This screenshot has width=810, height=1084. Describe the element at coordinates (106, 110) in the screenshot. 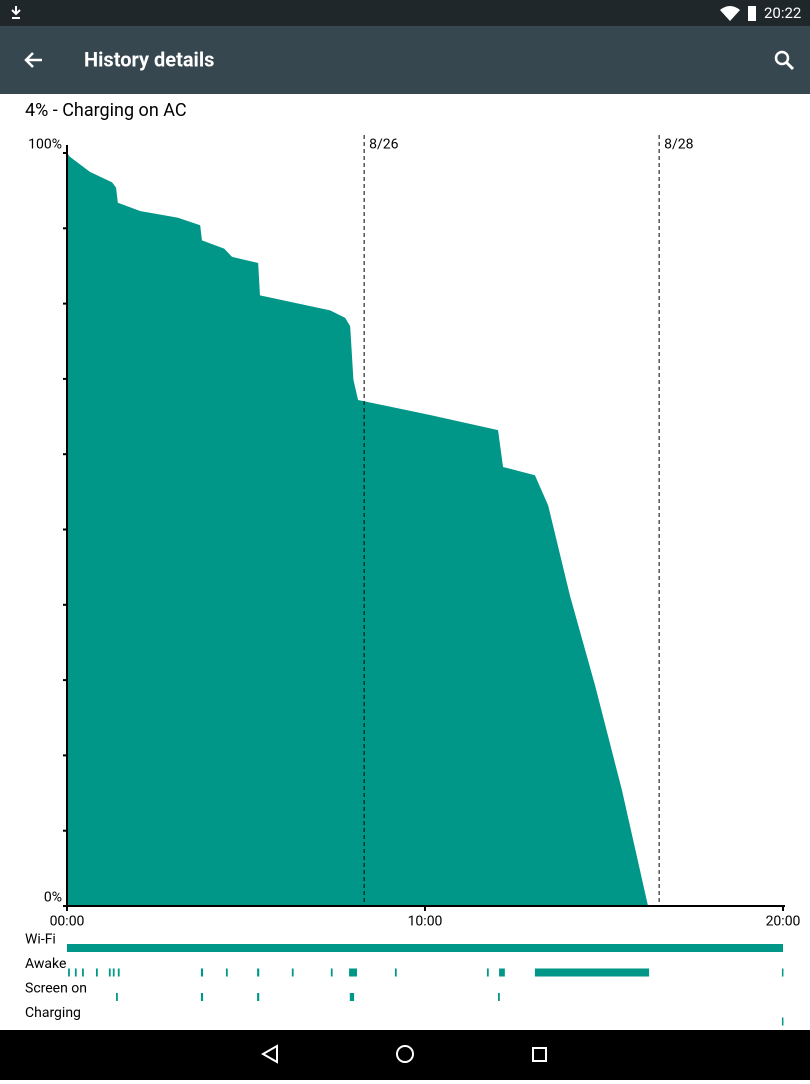

I see `summary: 4% - Charging on AC` at that location.